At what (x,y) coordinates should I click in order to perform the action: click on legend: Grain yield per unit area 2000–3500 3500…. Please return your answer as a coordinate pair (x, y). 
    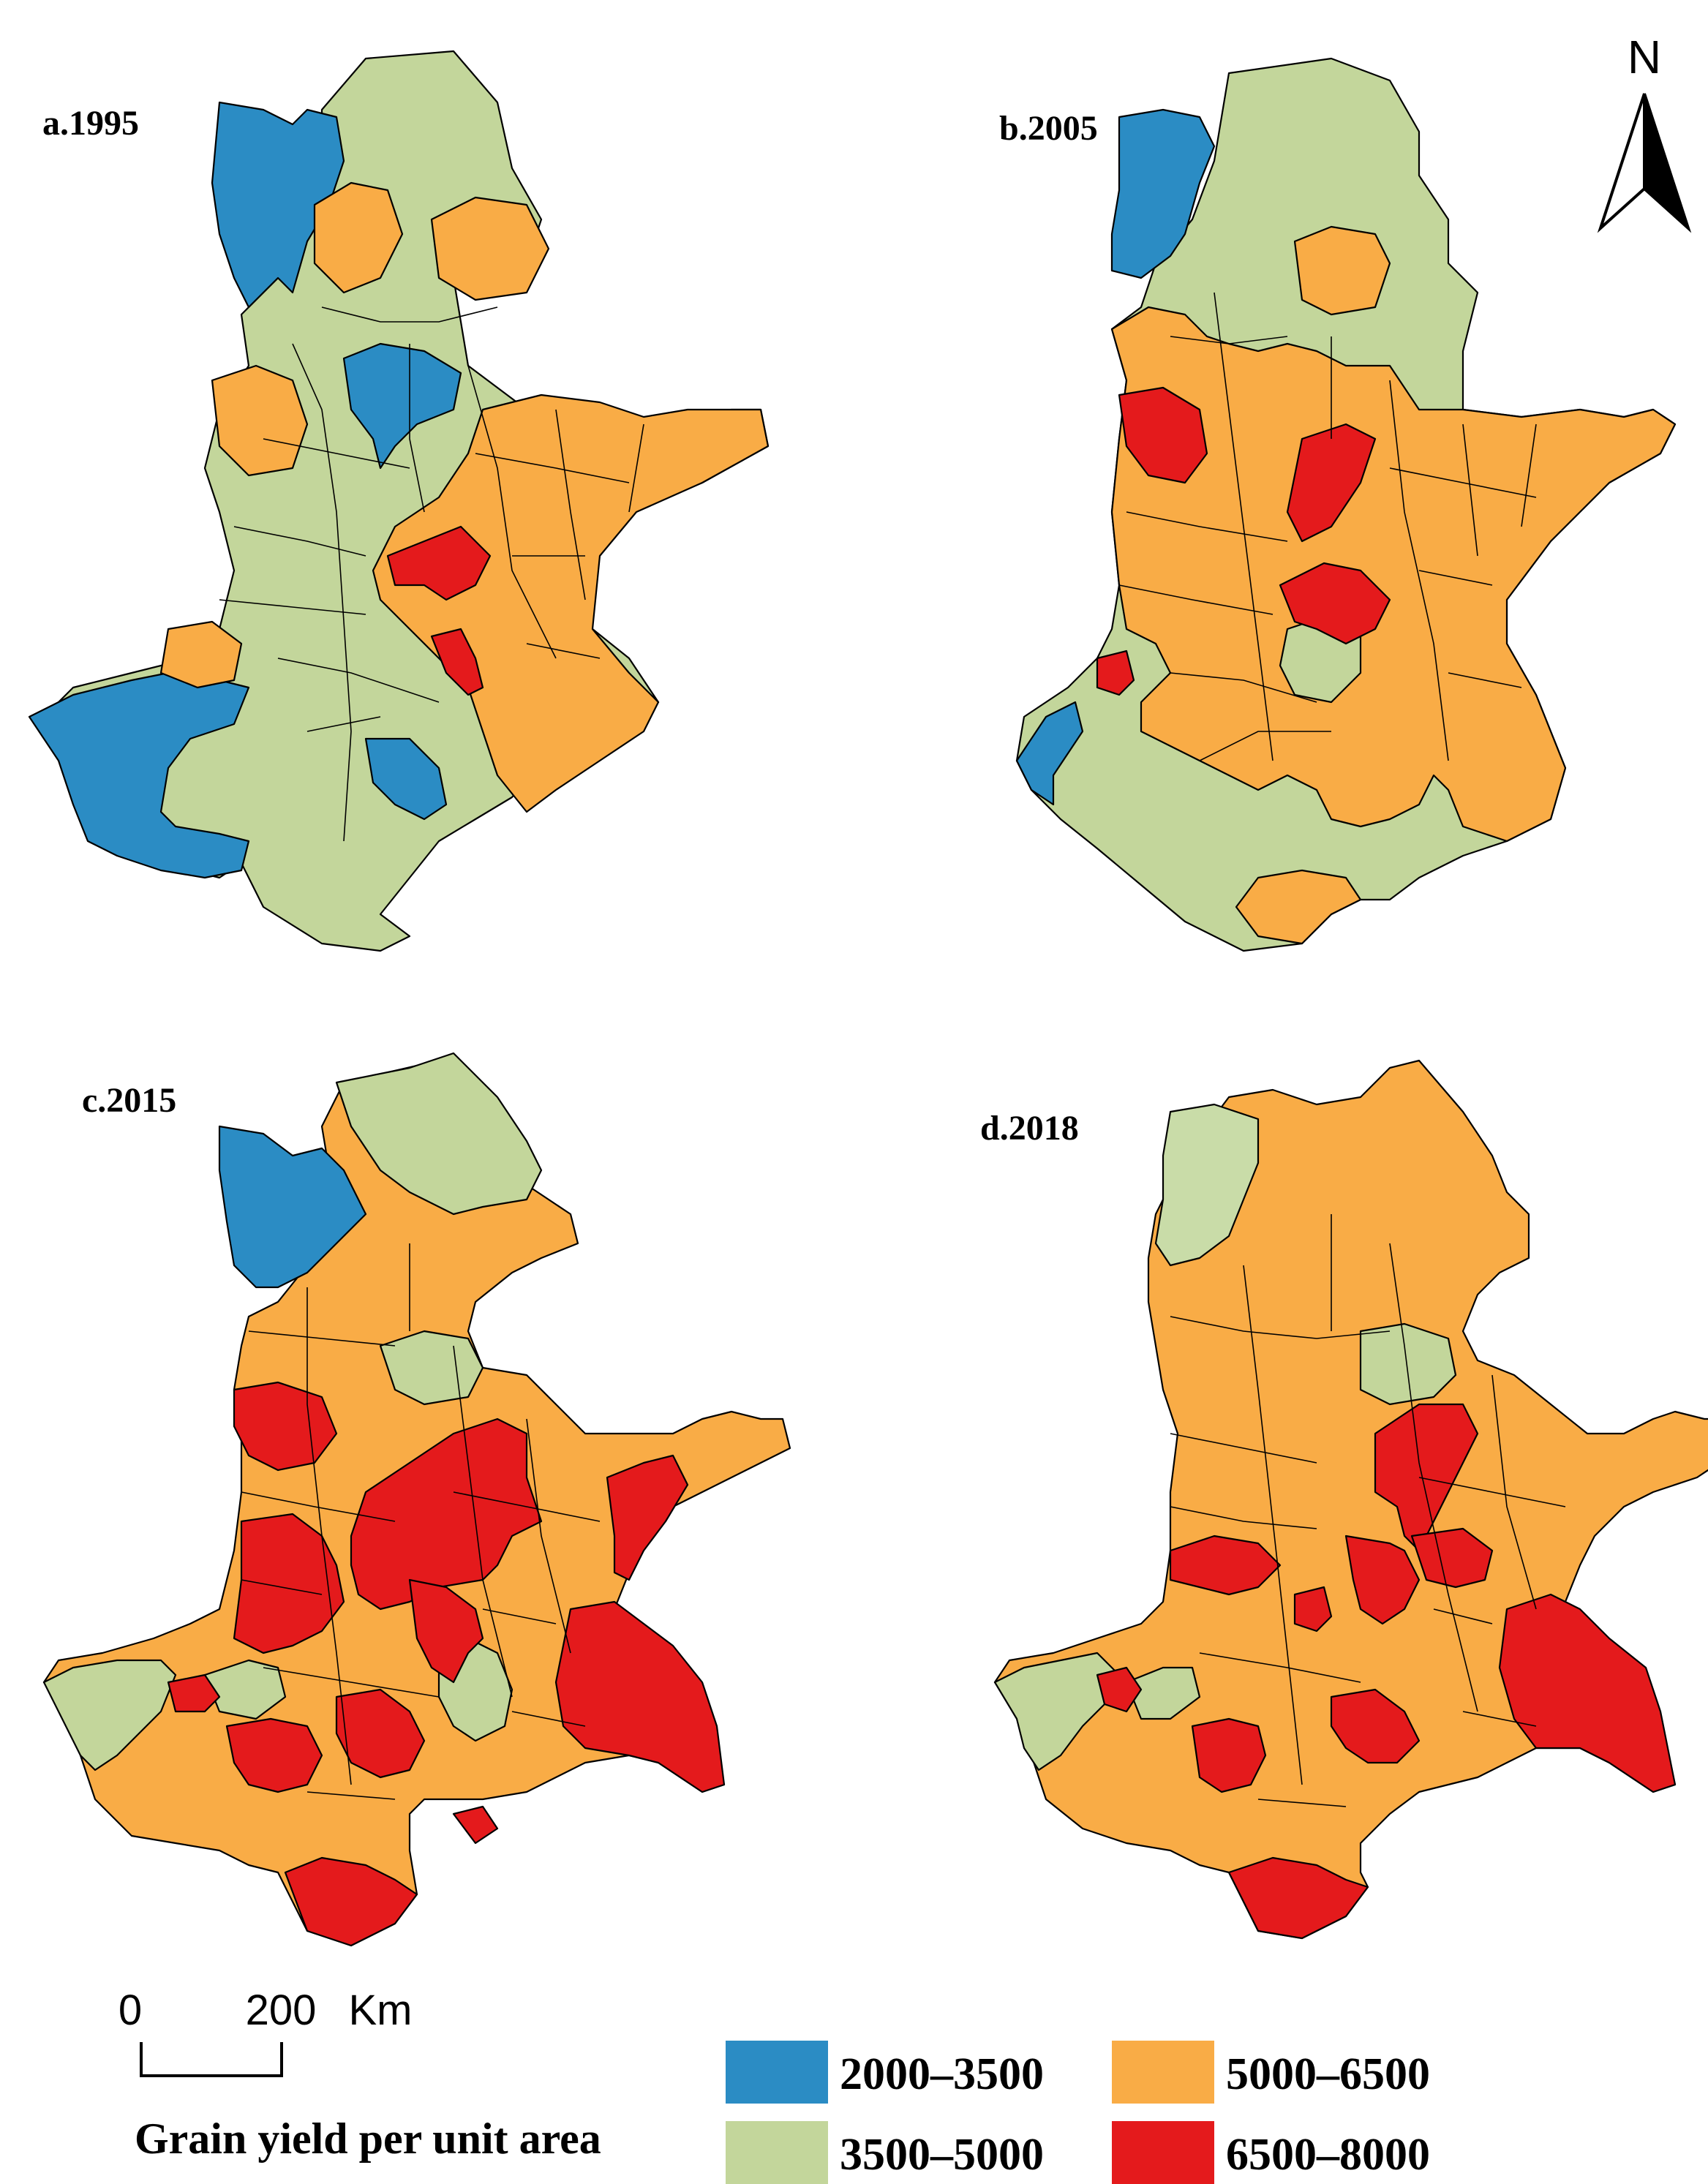
    Looking at the image, I should click on (782, 2112).